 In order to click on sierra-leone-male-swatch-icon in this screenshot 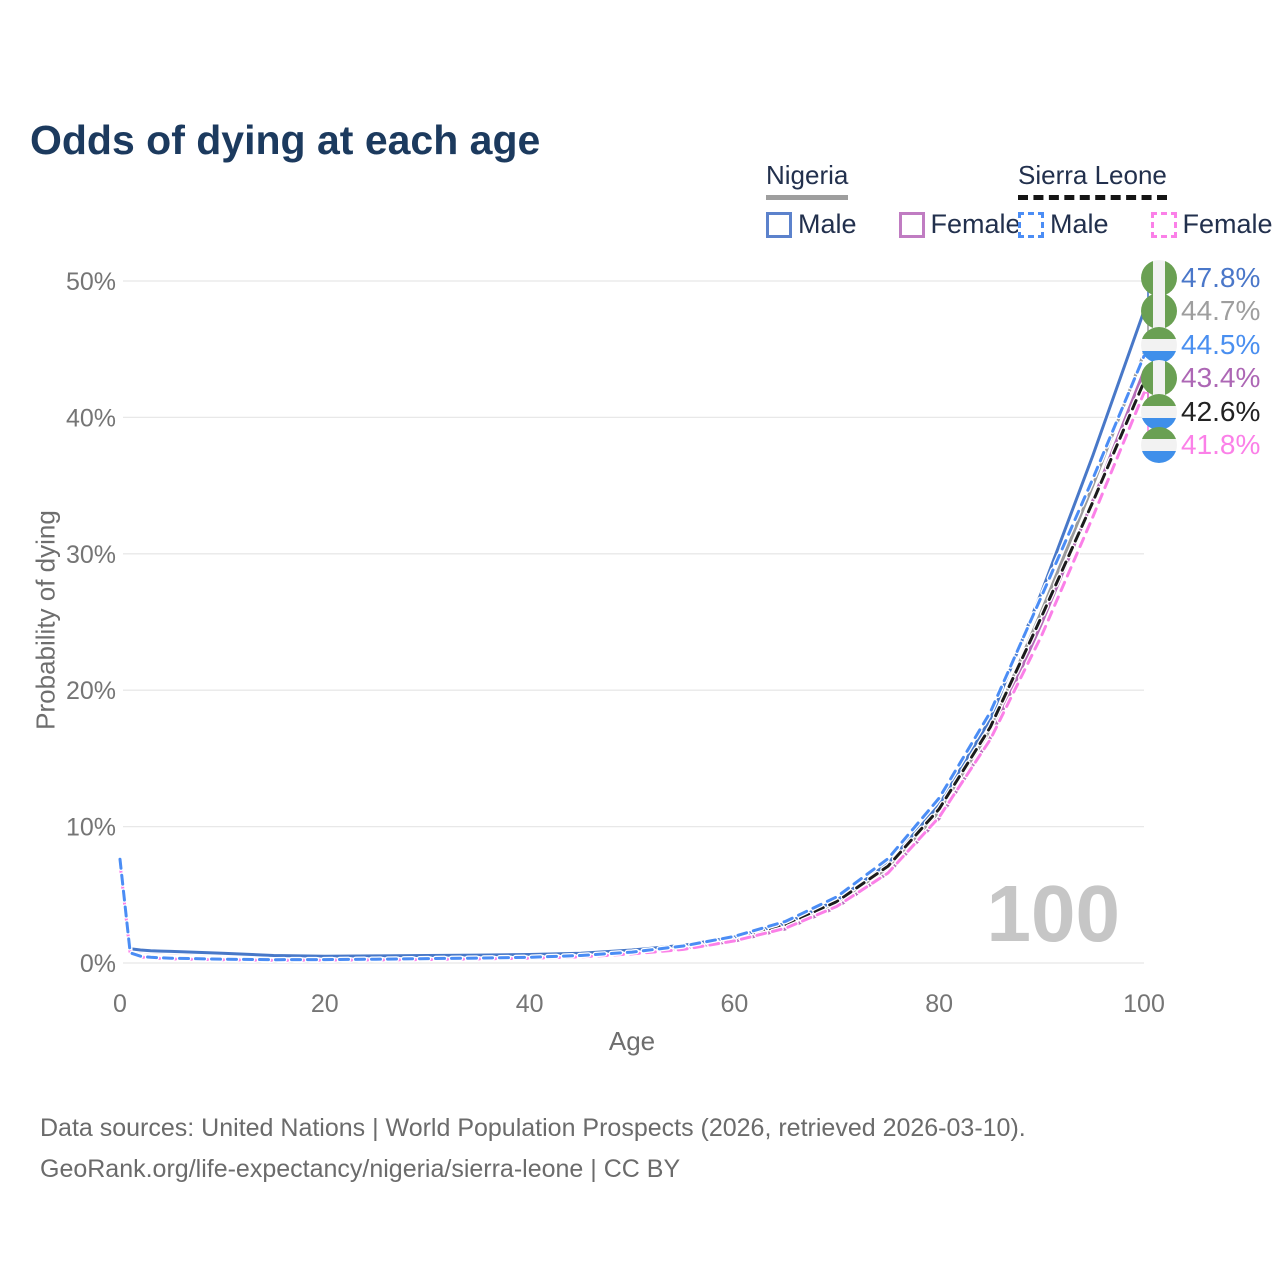, I will do `click(1031, 224)`.